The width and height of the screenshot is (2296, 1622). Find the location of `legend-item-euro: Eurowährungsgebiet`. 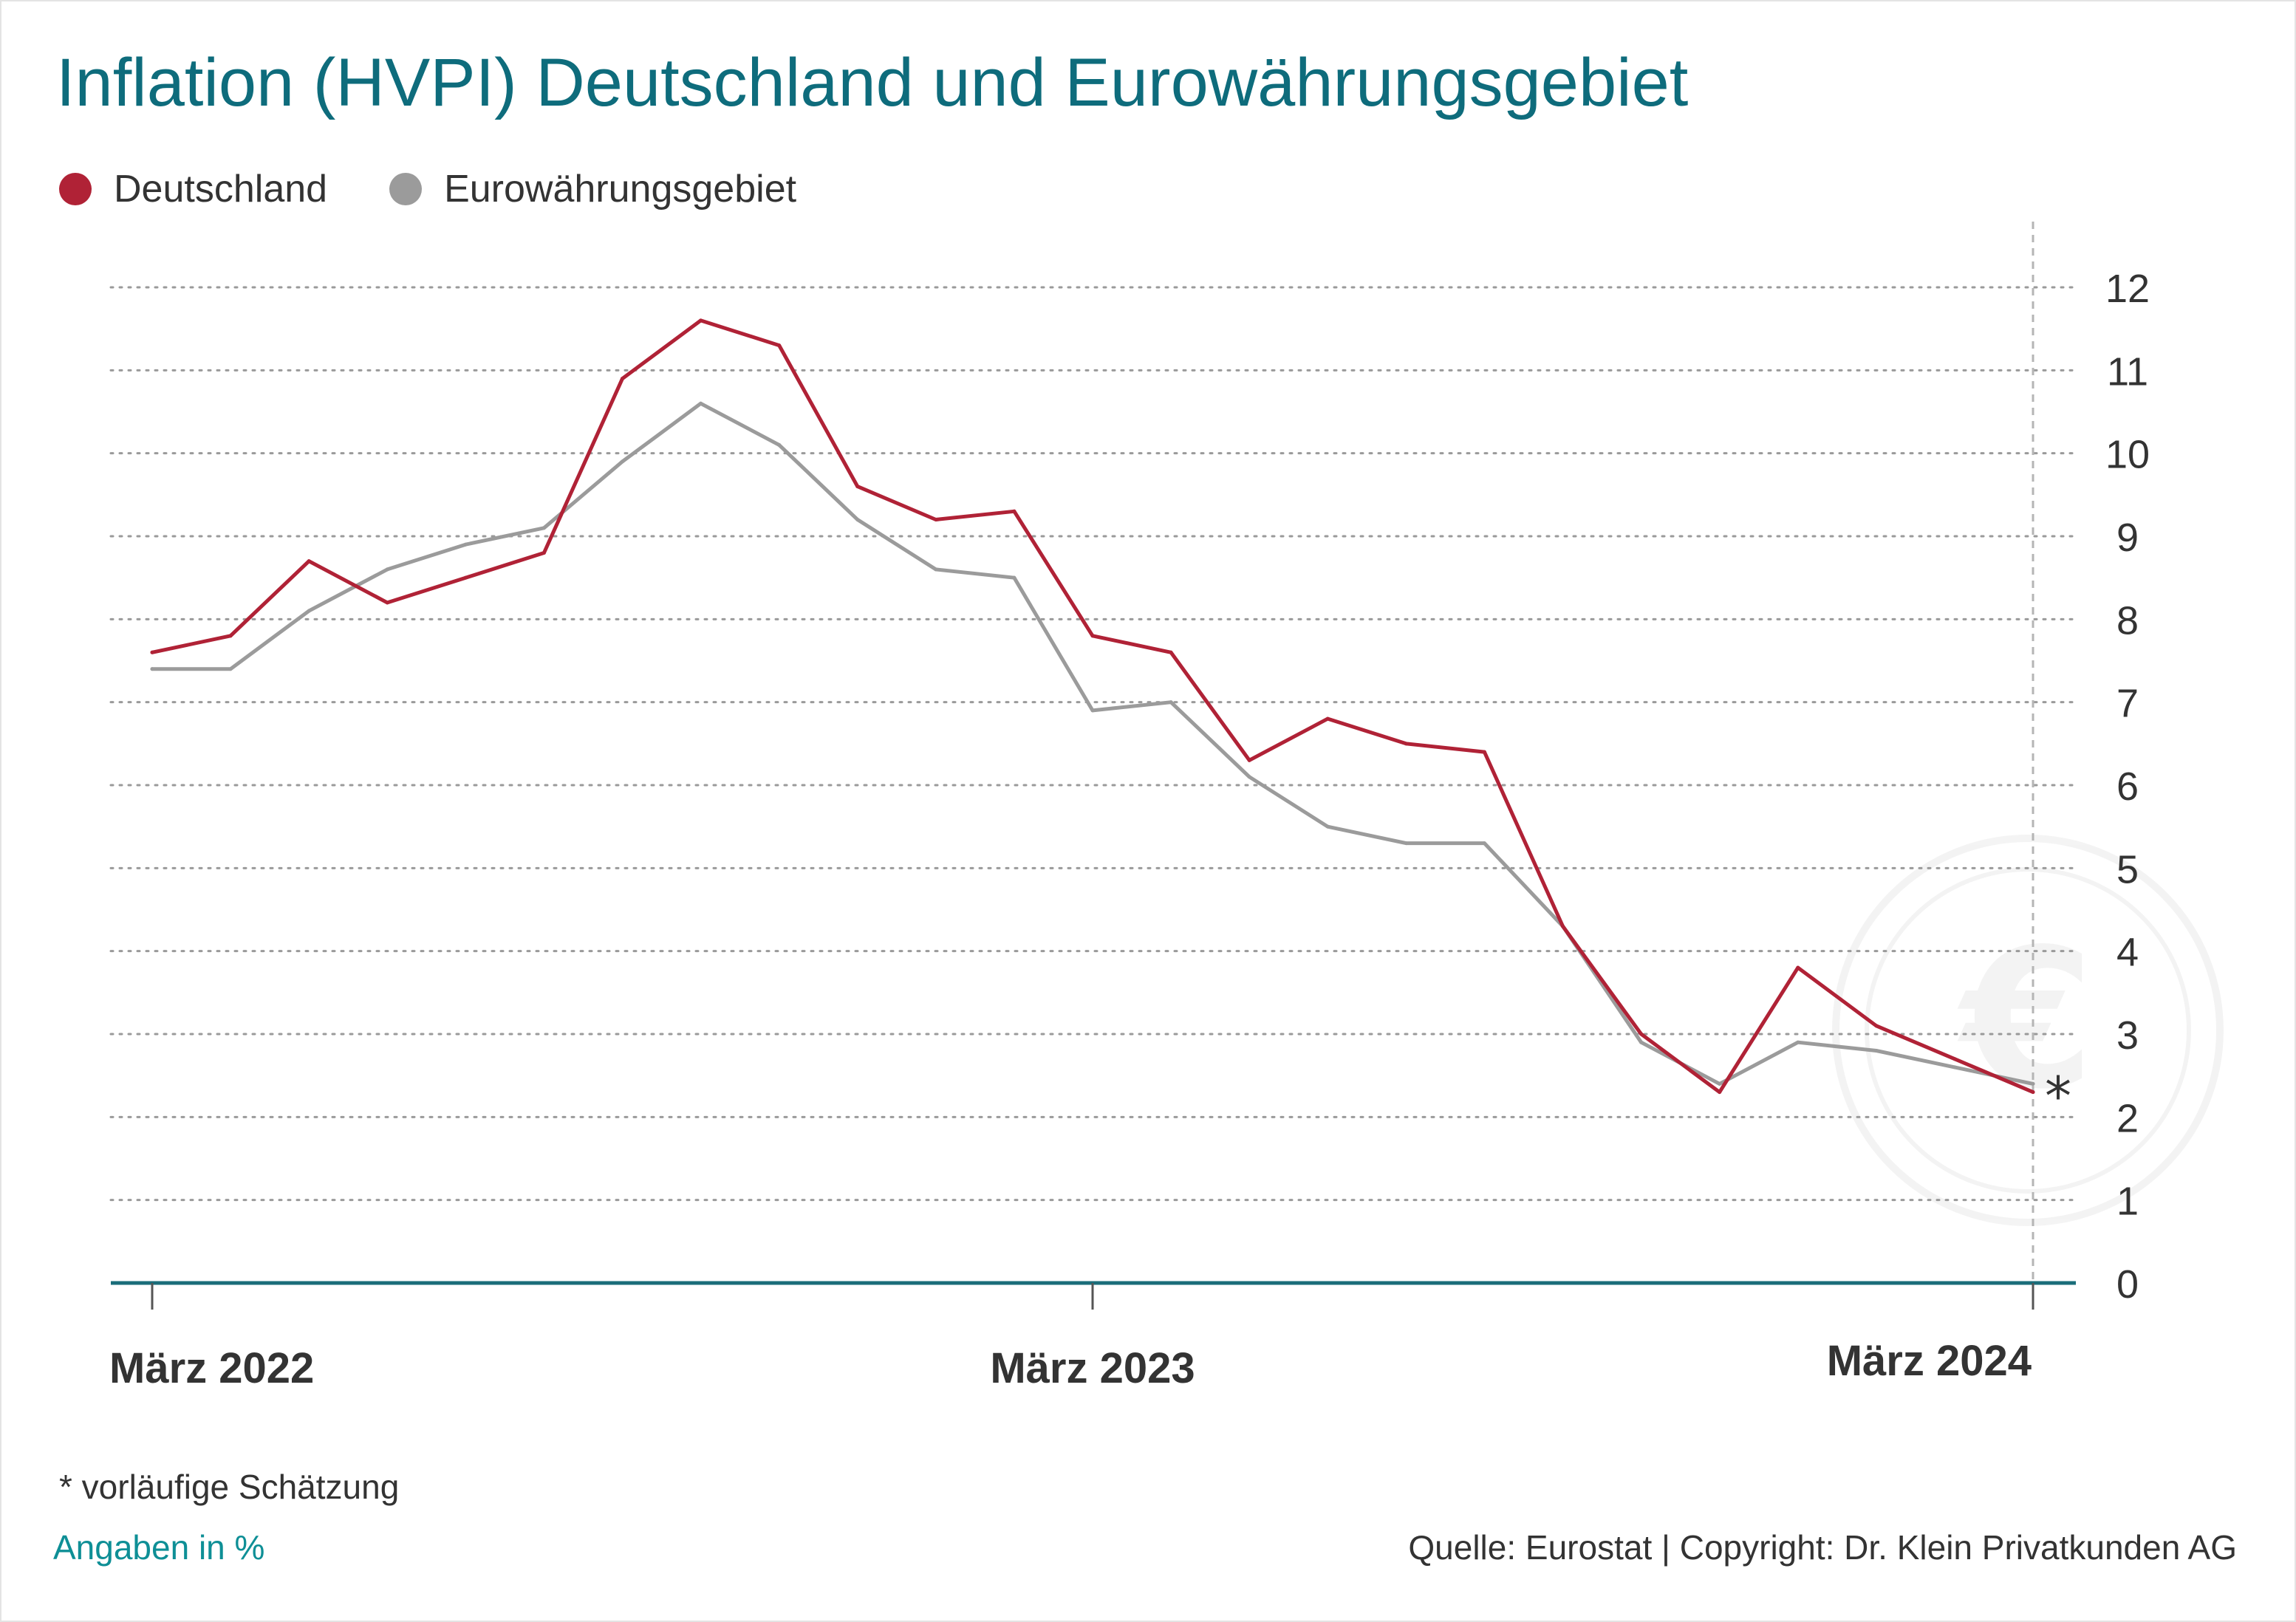

legend-item-euro: Eurowährungsgebiet is located at coordinates (593, 189).